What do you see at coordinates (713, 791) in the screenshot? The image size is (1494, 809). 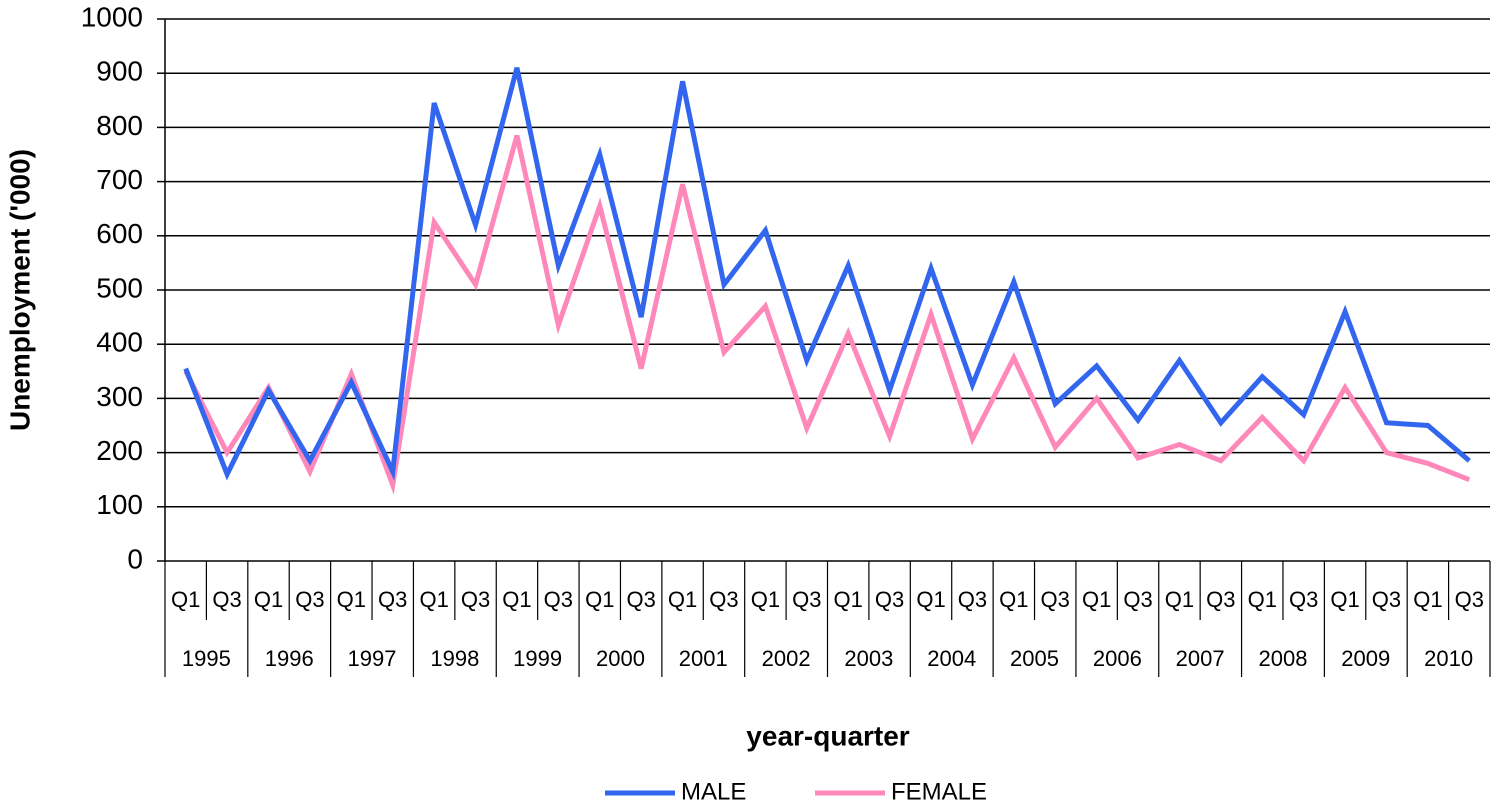 I see `legend-label: MALE` at bounding box center [713, 791].